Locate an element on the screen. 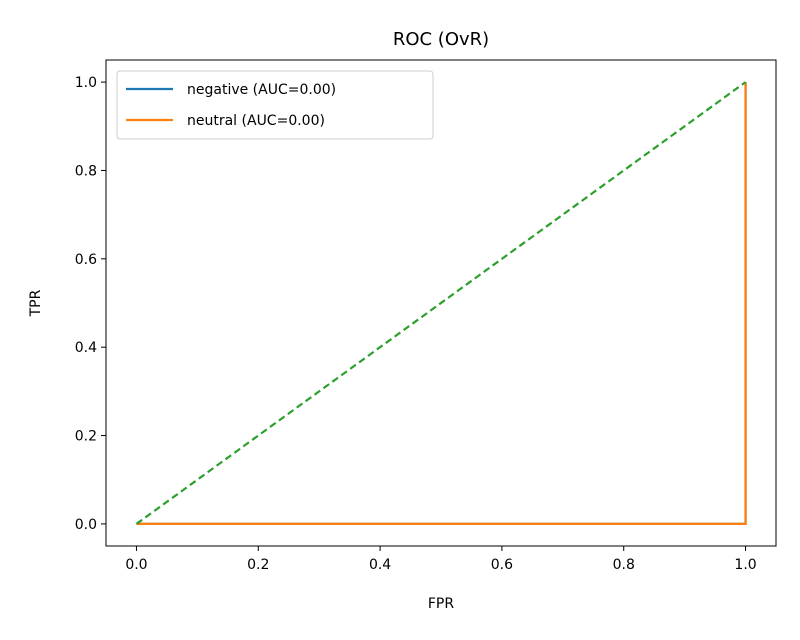  x-tick-label: 1.0 is located at coordinates (745, 565).